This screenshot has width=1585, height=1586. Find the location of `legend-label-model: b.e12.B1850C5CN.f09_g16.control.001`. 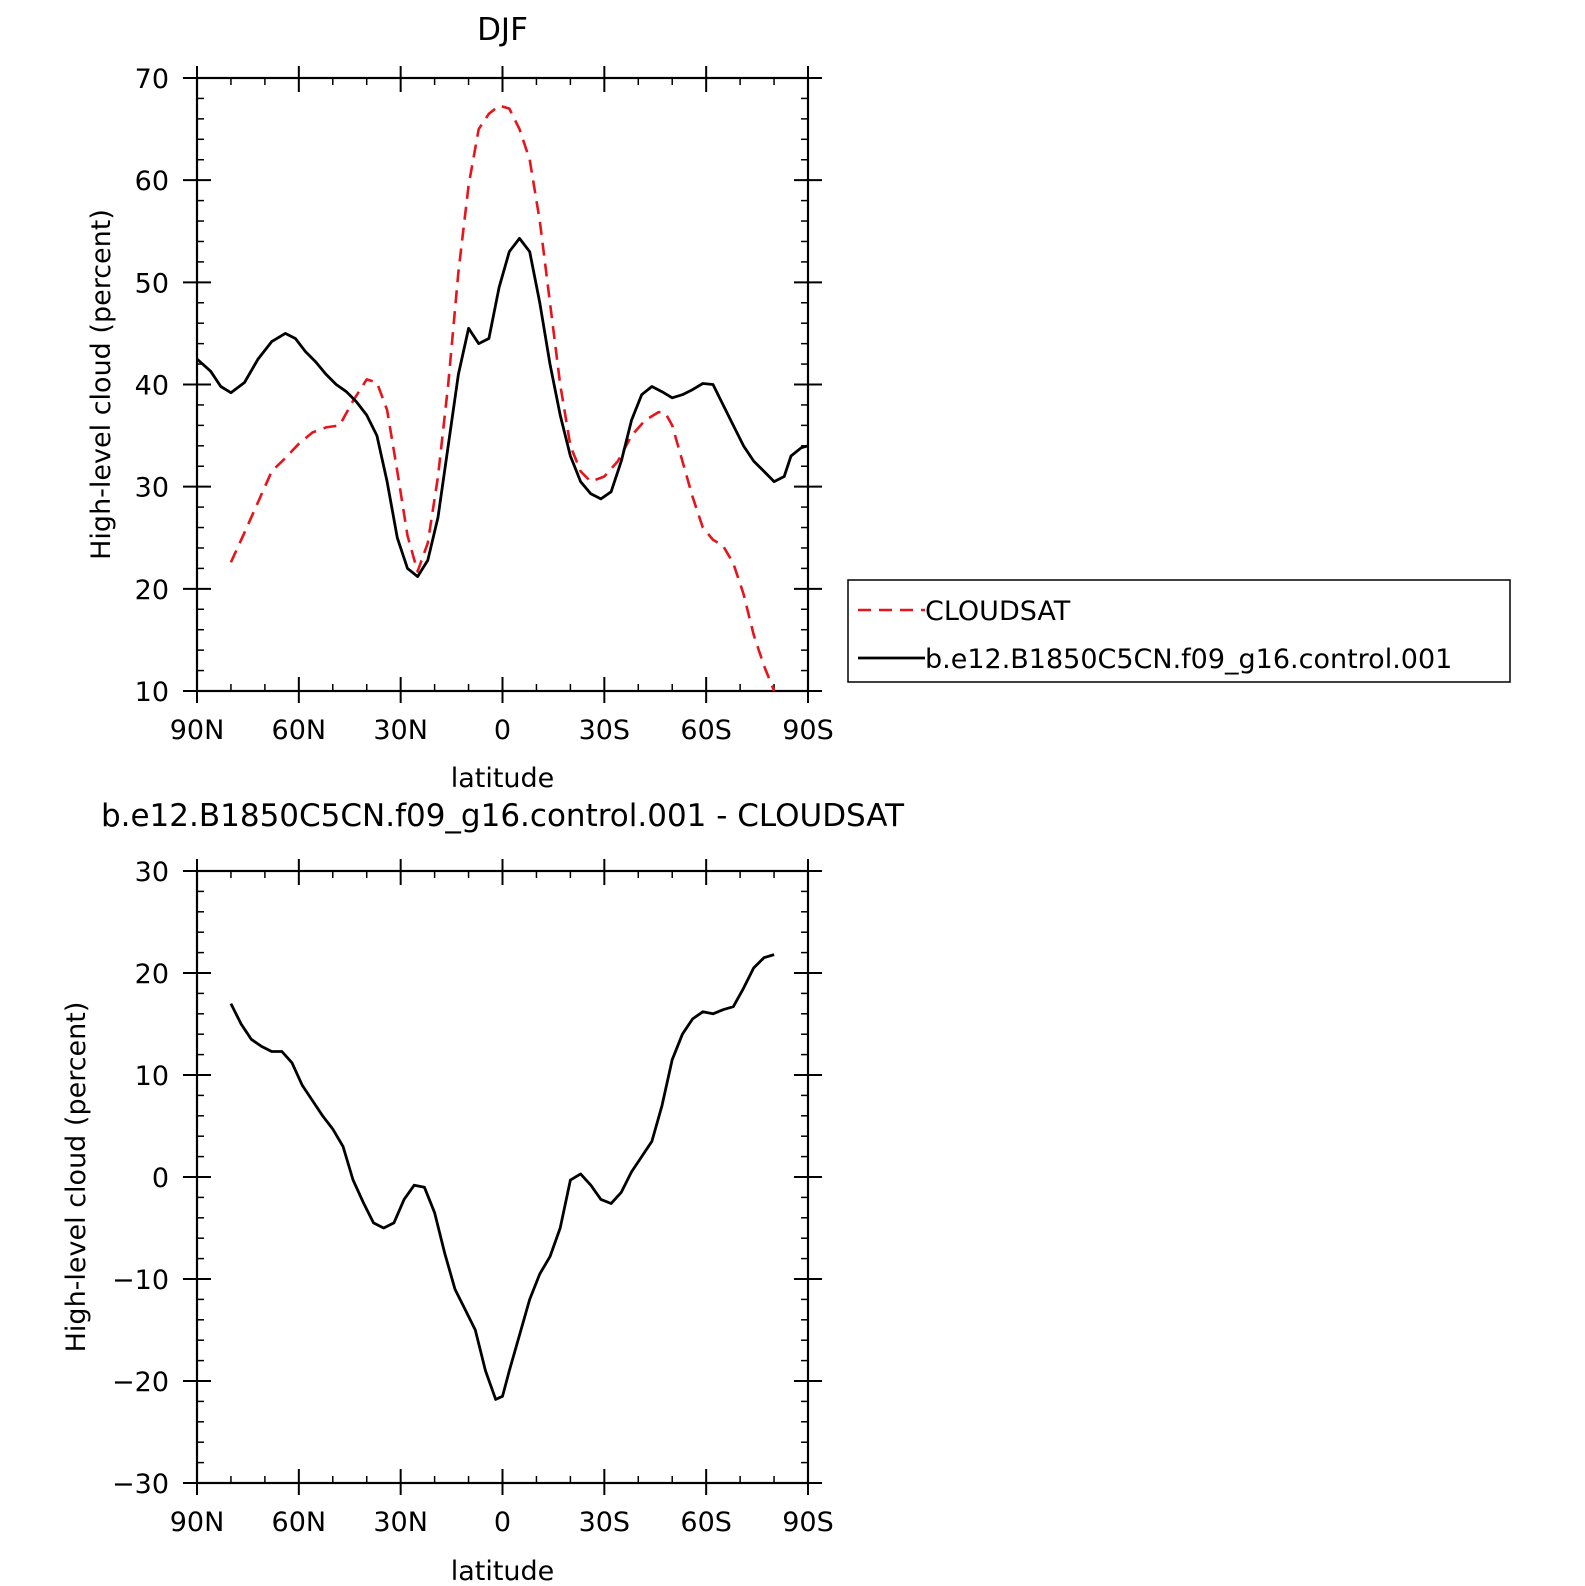

legend-label-model: b.e12.B1850C5CN.f09_g16.control.001 is located at coordinates (1188, 659).